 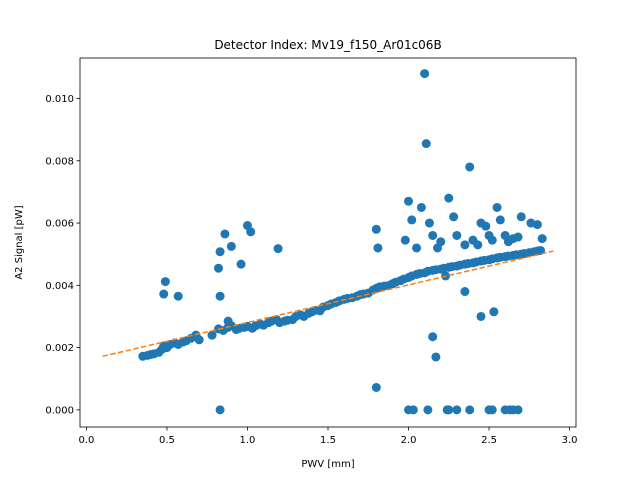 What do you see at coordinates (59, 161) in the screenshot?
I see `y-tick-label: 0.008` at bounding box center [59, 161].